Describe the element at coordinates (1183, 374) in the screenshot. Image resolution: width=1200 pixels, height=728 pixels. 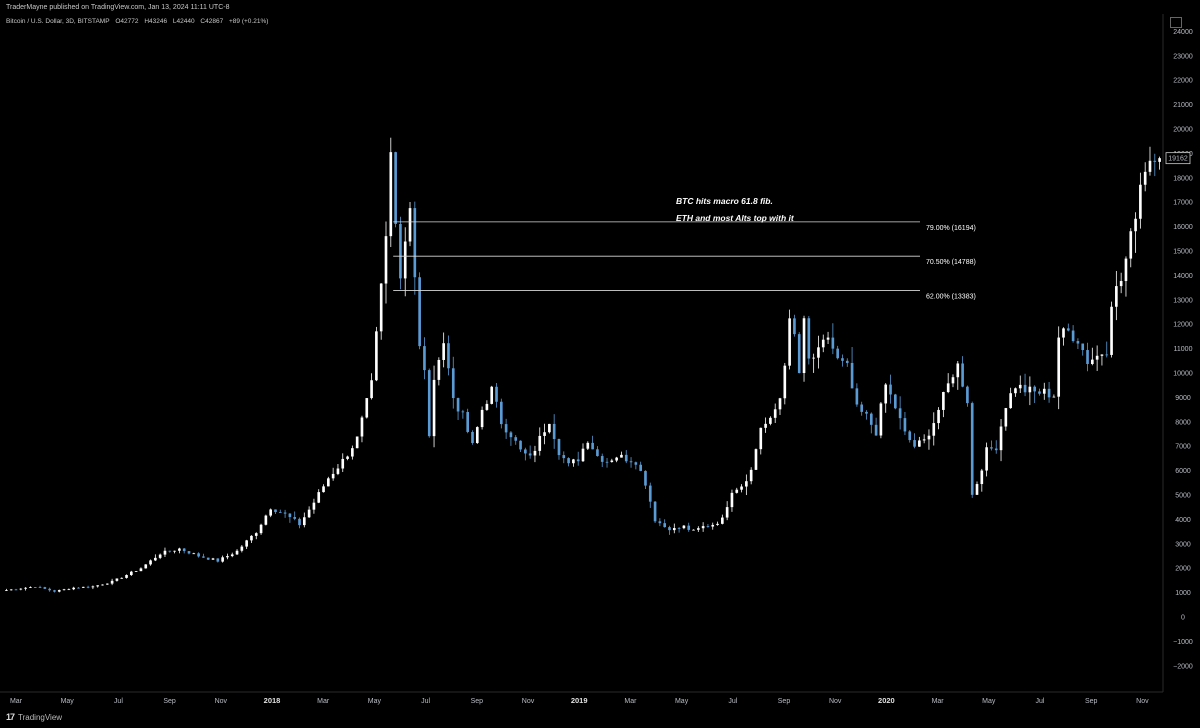
I see `price-tick-label: 10000` at that location.